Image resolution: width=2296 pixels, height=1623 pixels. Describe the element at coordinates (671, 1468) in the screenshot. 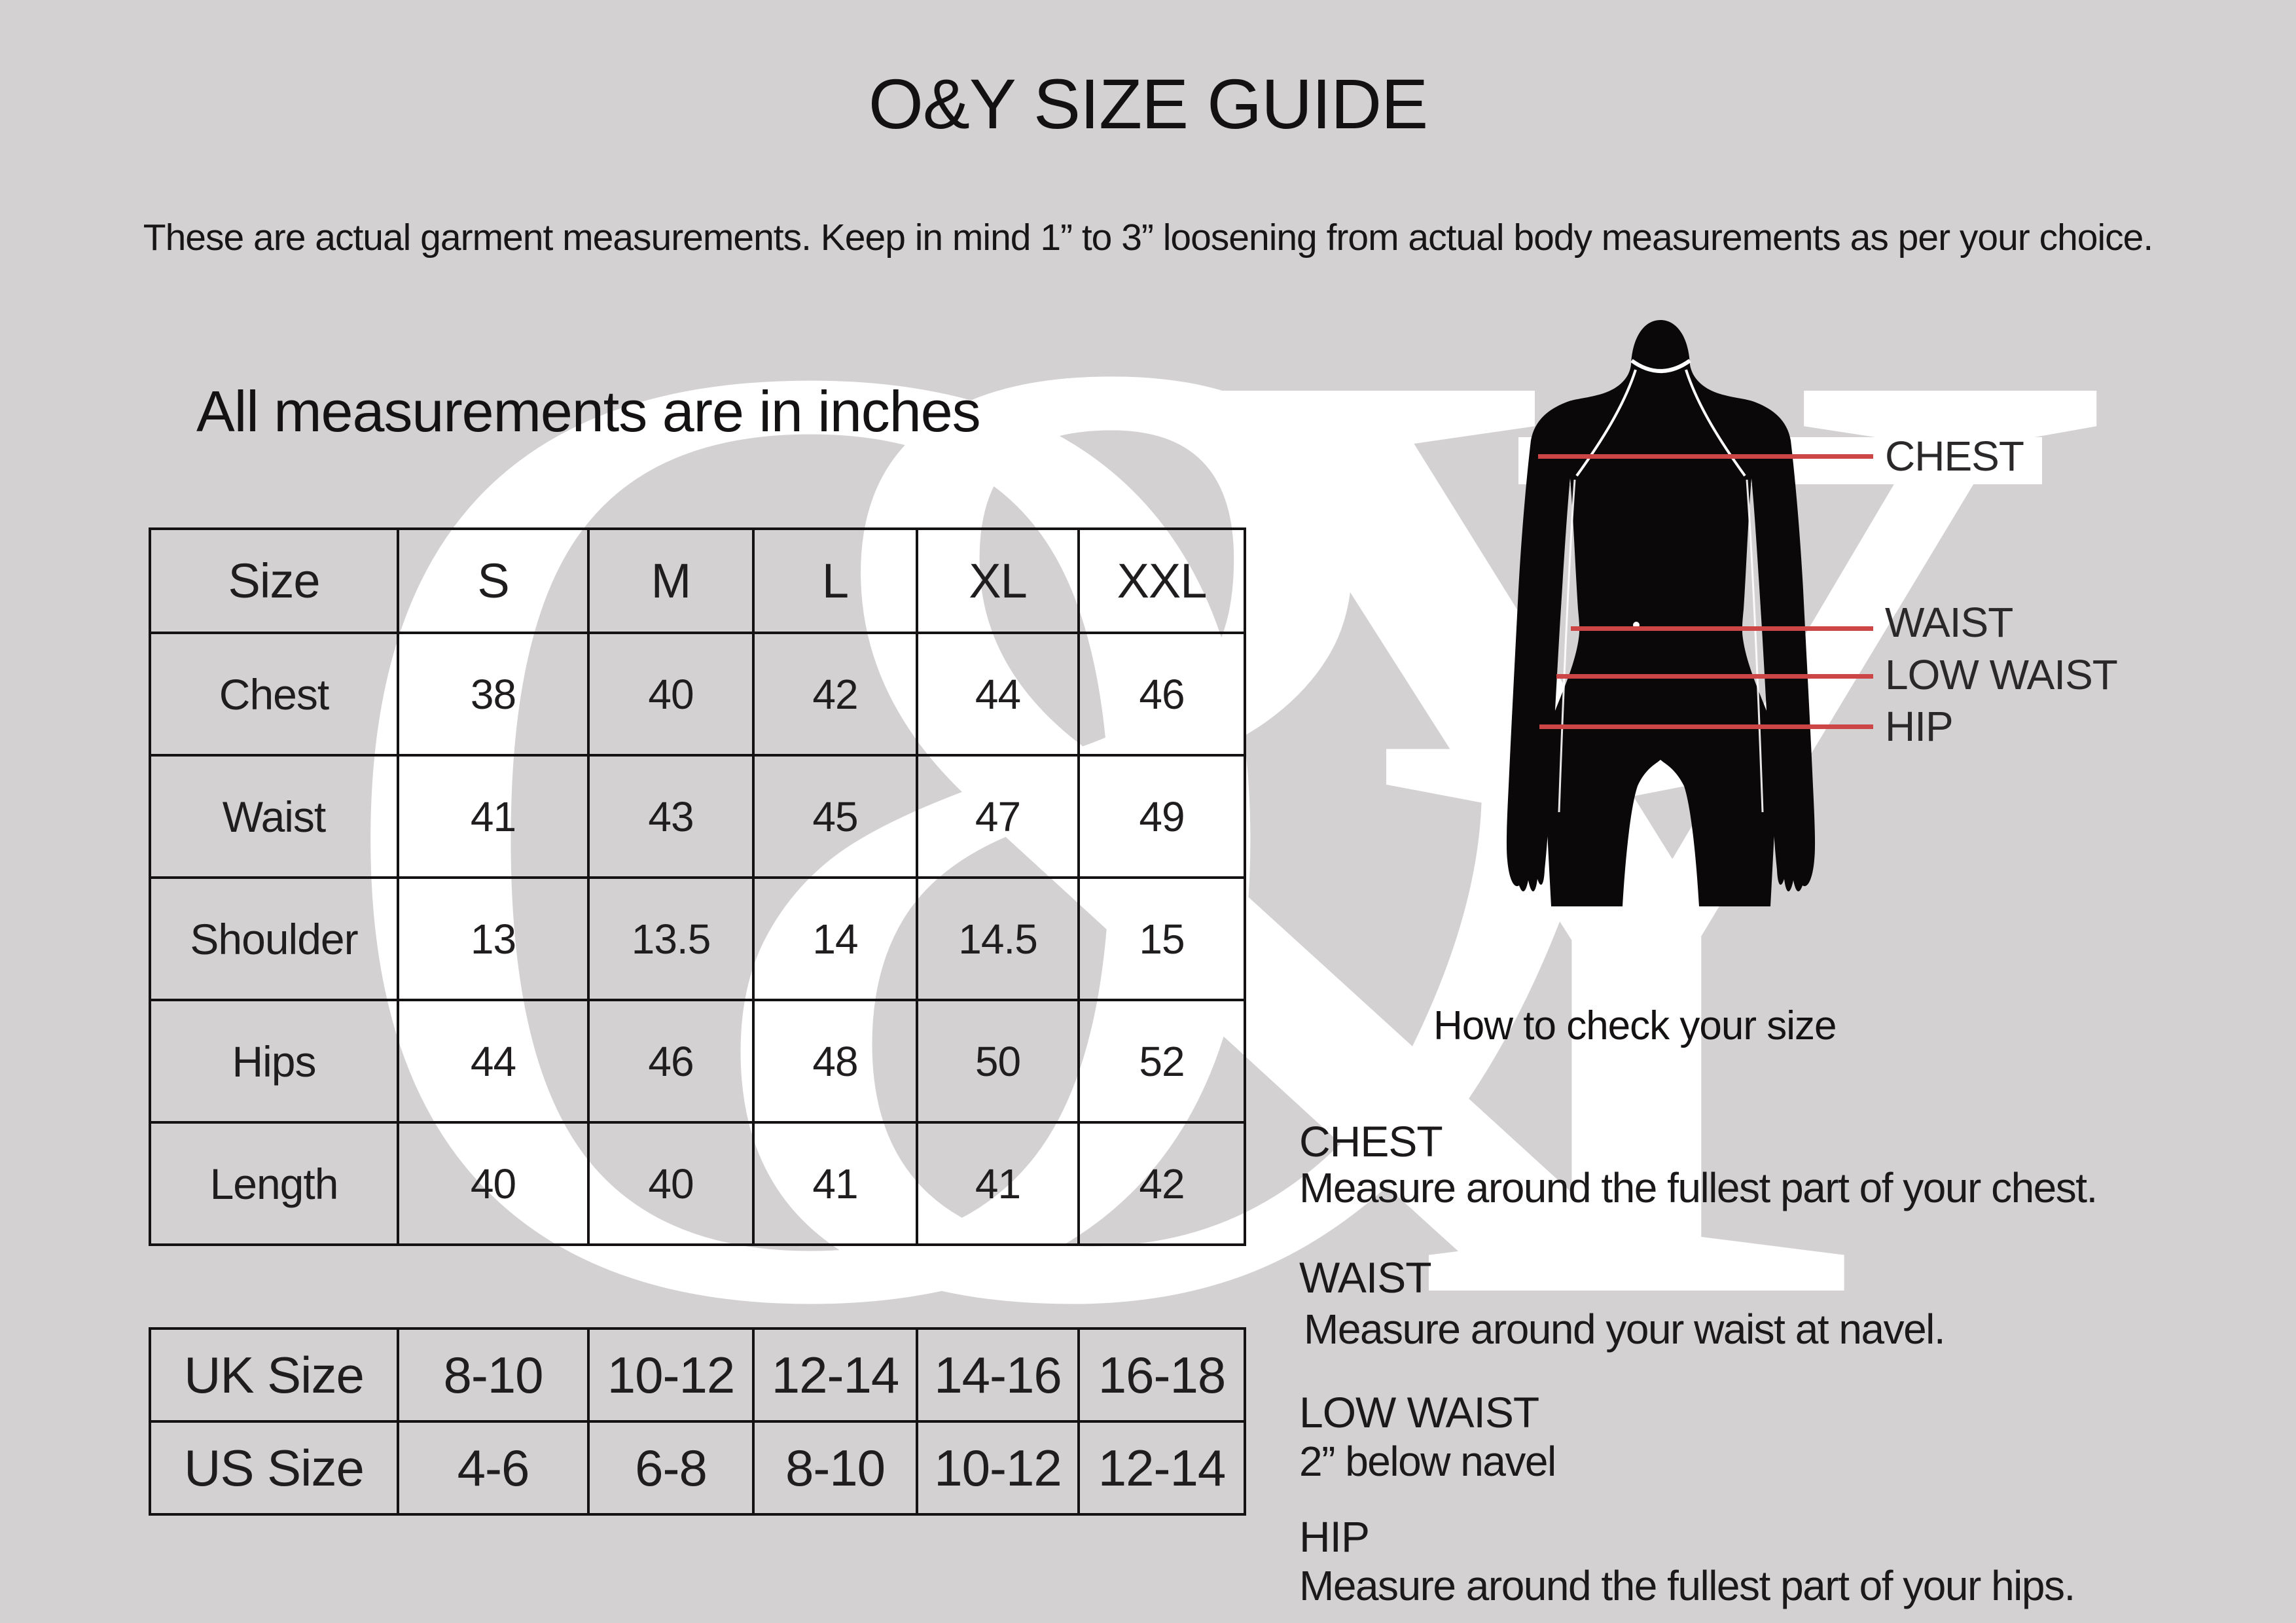

I see `table-cell: 6-8` at that location.